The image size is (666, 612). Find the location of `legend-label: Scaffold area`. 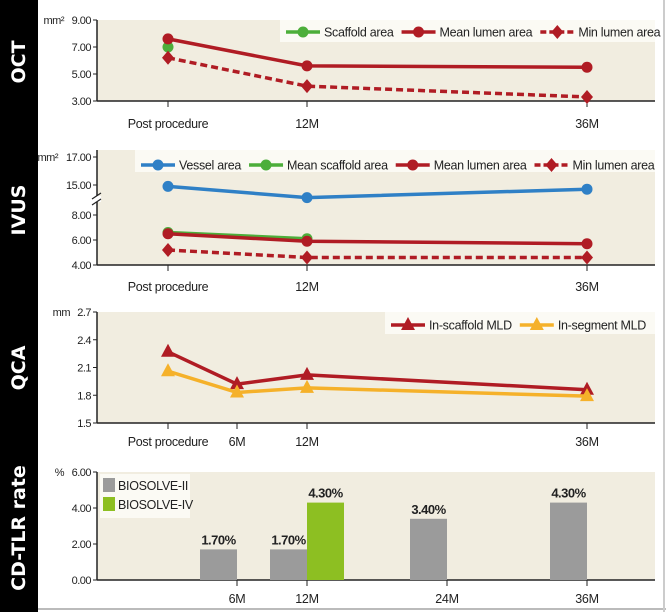

legend-label: Scaffold area is located at coordinates (359, 33).